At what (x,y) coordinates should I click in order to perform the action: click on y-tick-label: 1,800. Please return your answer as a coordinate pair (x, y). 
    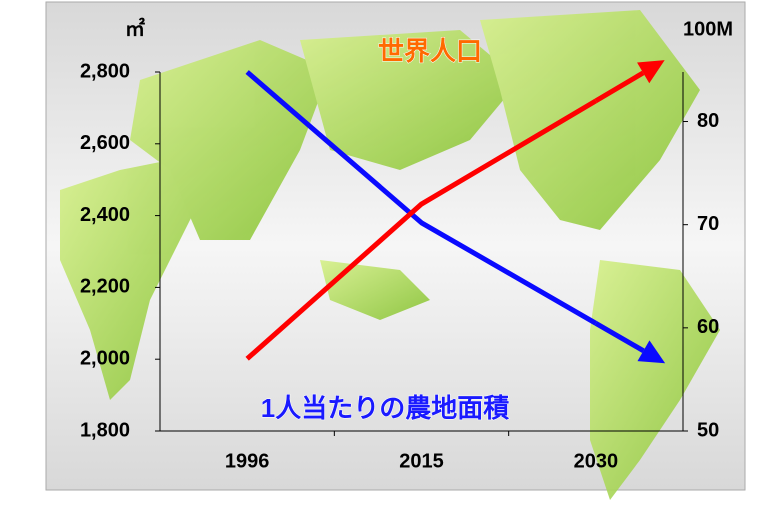
    Looking at the image, I should click on (105, 430).